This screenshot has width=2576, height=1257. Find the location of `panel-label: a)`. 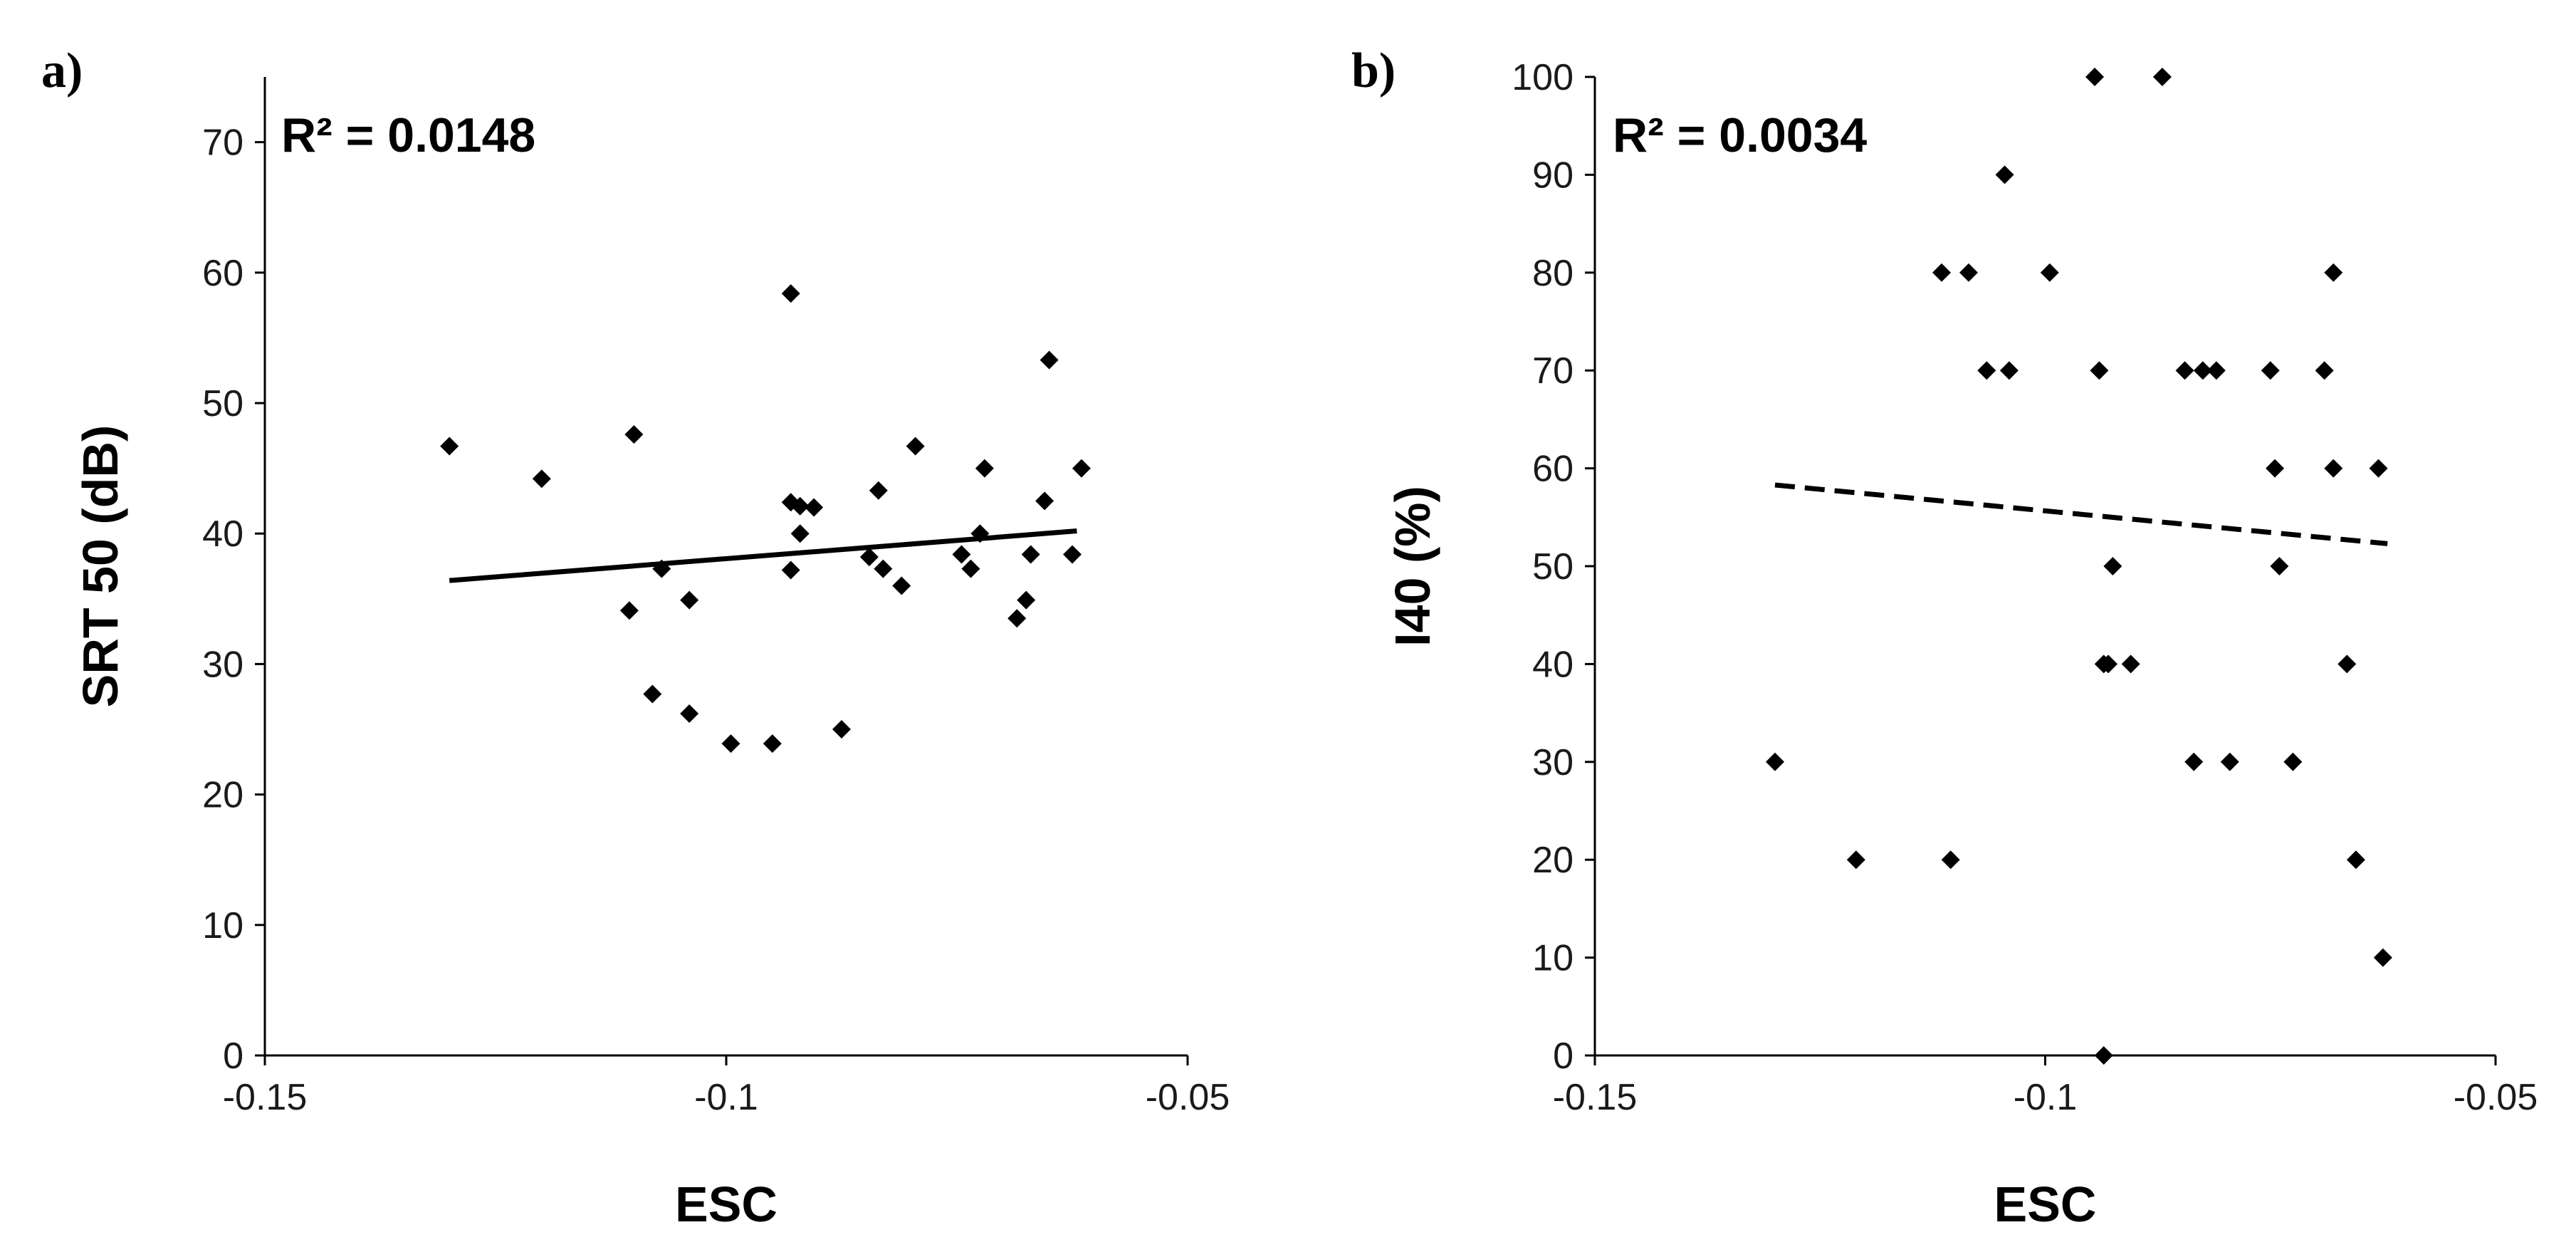

panel-label: a) is located at coordinates (62, 71).